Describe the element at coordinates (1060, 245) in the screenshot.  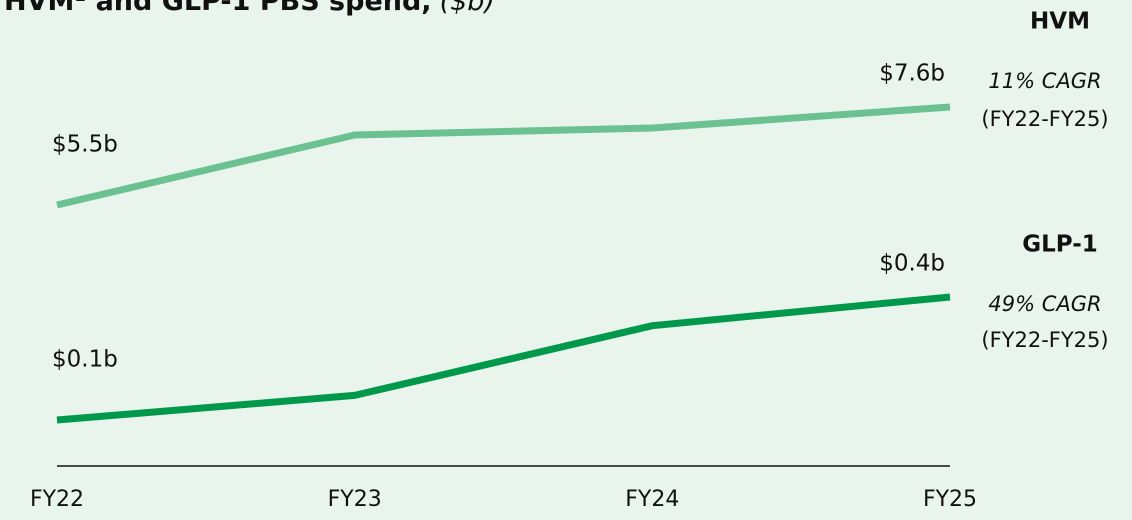
I see `series-name: GLP-1` at that location.